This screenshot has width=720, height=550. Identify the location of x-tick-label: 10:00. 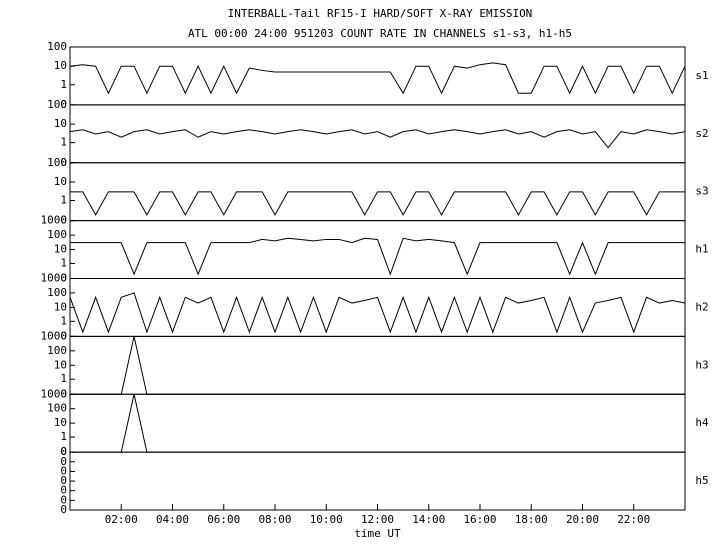
(326, 519).